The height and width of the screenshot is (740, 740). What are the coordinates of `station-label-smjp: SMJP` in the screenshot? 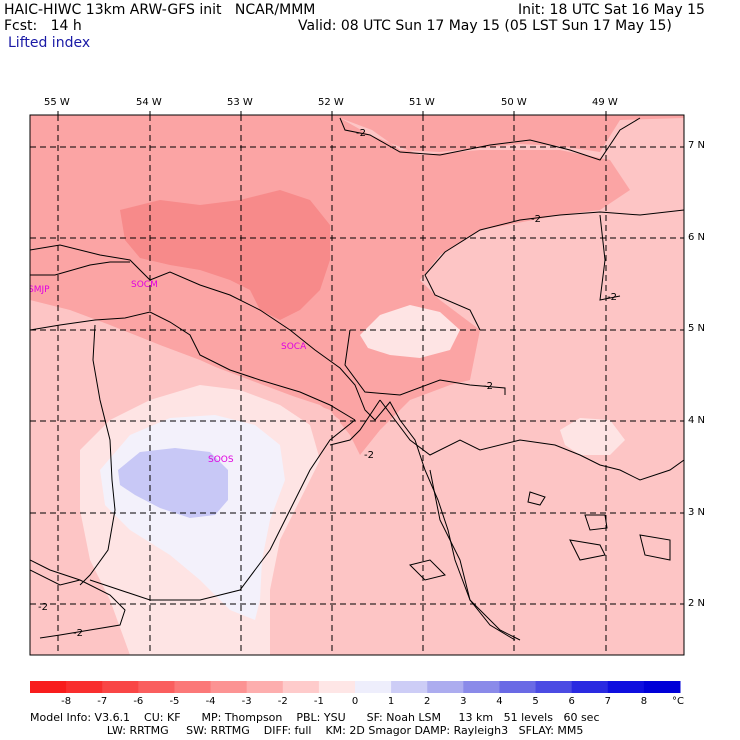 It's located at (39, 290).